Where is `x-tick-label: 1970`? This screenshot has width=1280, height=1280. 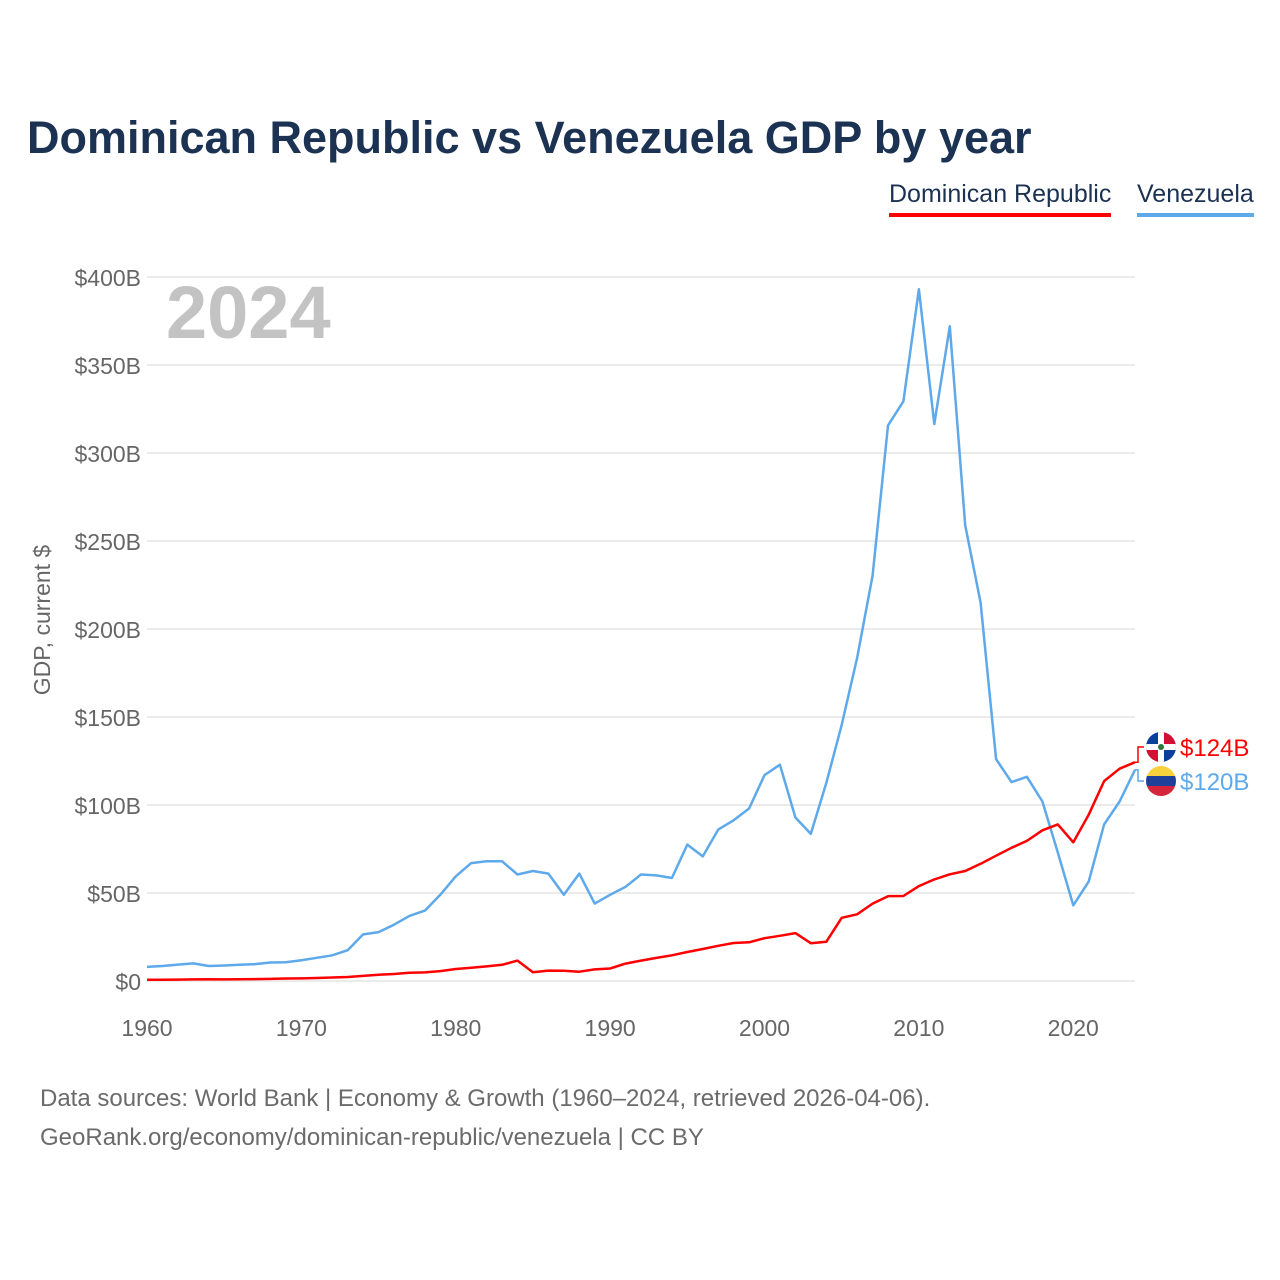
x-tick-label: 1970 is located at coordinates (301, 1028).